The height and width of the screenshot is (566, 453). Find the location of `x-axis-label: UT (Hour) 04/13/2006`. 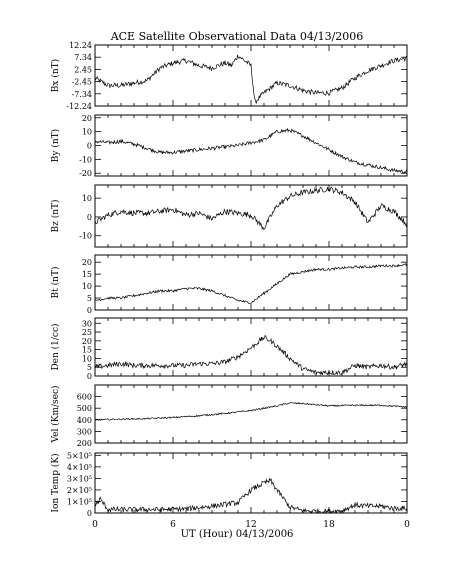

x-axis-label: UT (Hour) 04/13/2006 is located at coordinates (237, 534).